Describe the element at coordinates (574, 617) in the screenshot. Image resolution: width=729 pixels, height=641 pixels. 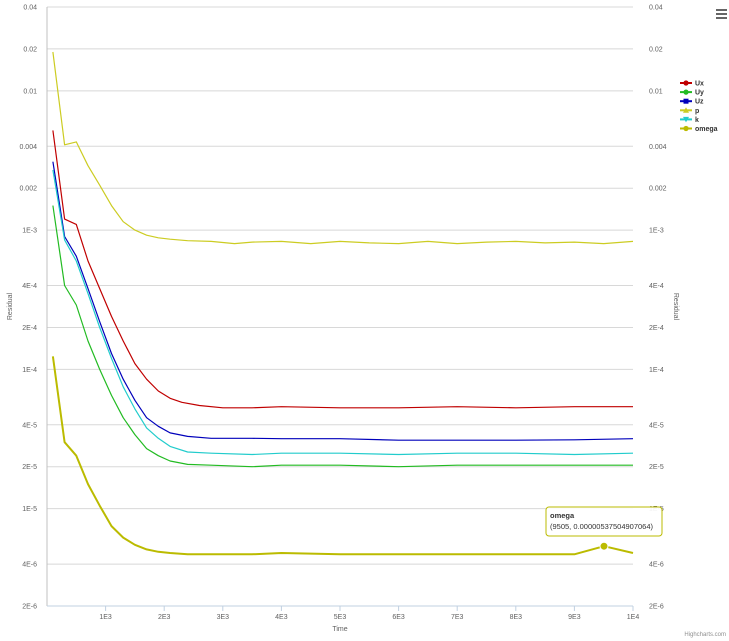
I see `x-tick-label: 9E3` at that location.